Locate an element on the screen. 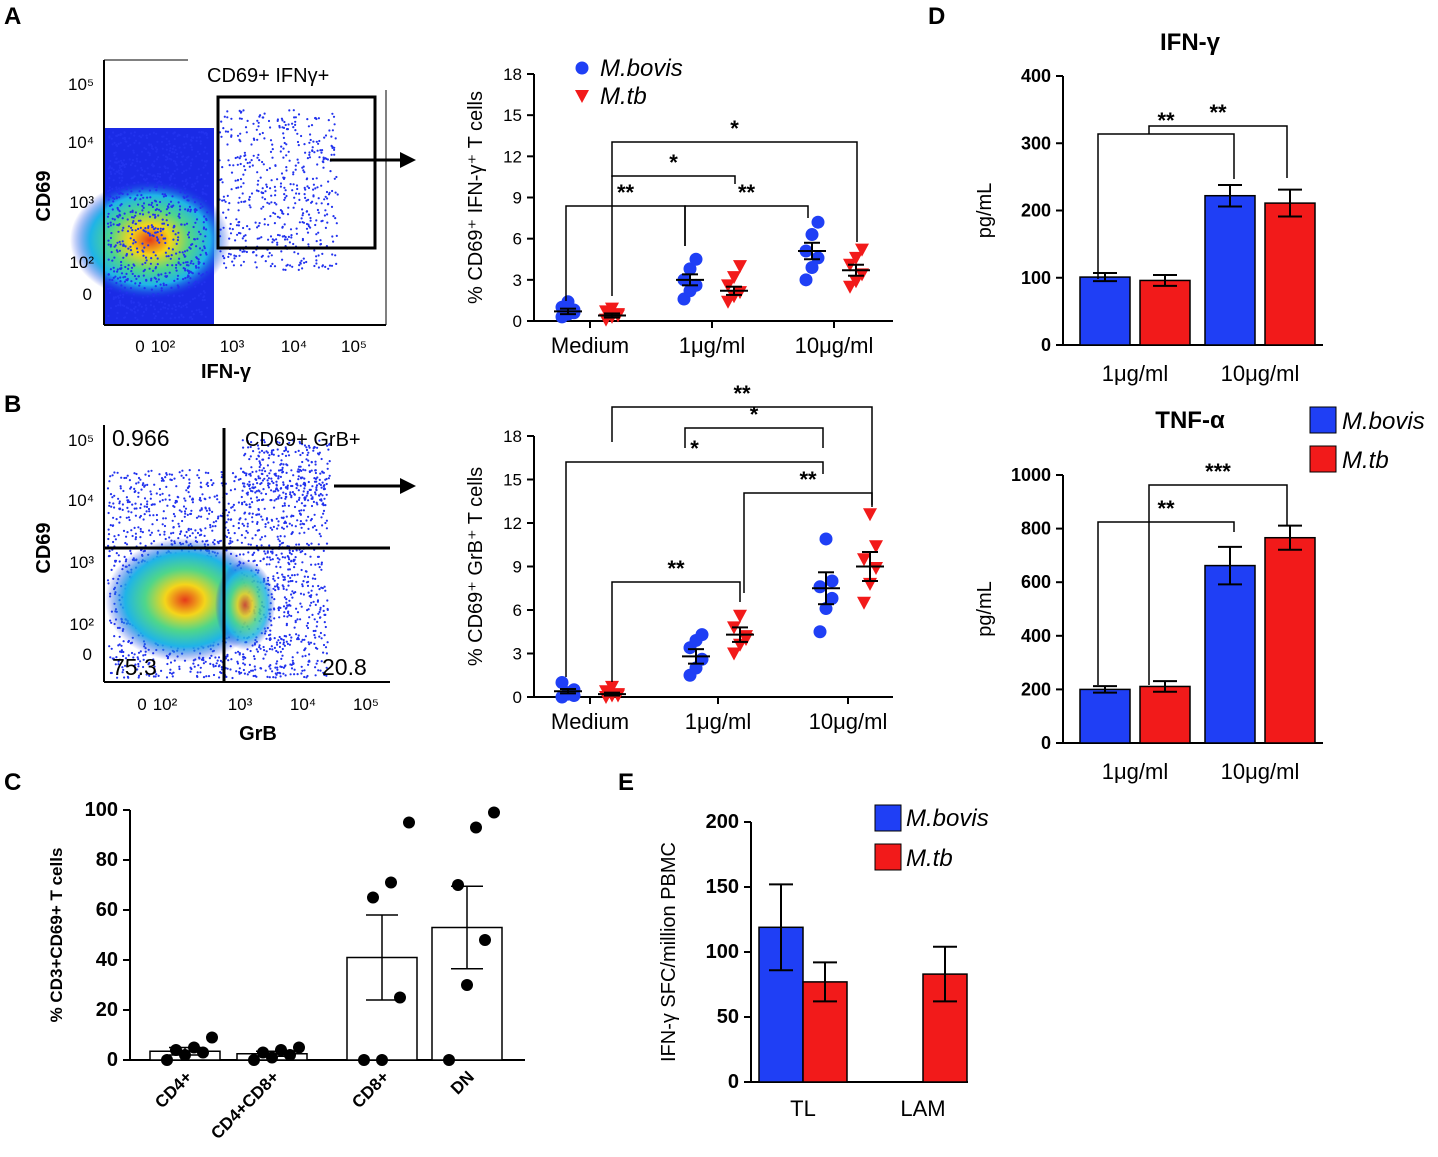 Image resolution: width=1438 pixels, height=1157 pixels. y-tick-label: 3 is located at coordinates (517, 280).